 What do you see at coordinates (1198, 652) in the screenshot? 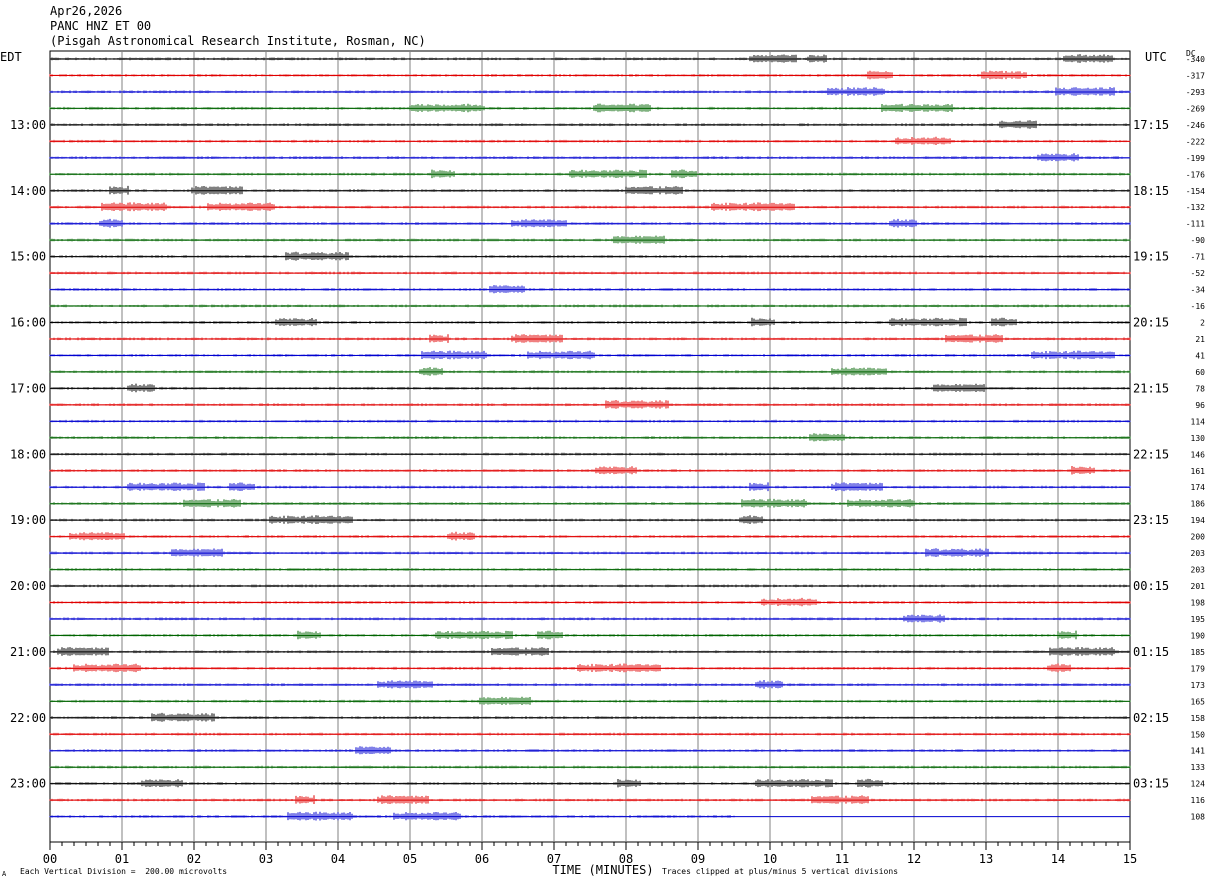
I see `dc-offset-label: 185` at bounding box center [1198, 652].